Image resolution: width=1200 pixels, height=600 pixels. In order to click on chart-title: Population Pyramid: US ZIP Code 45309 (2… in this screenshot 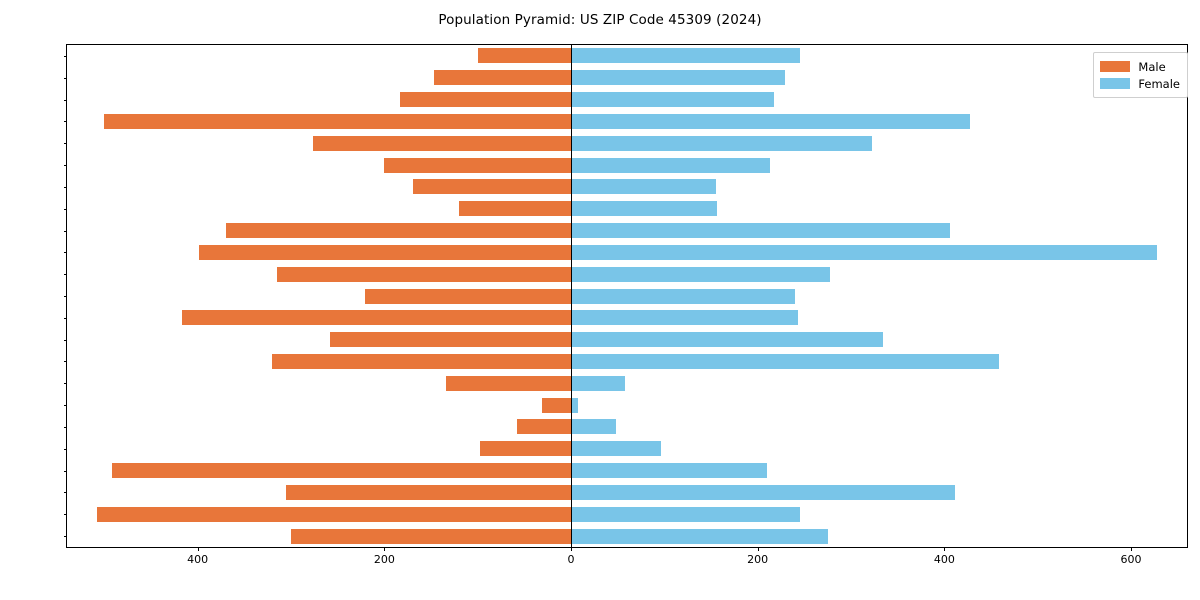, I will do `click(600, 20)`.